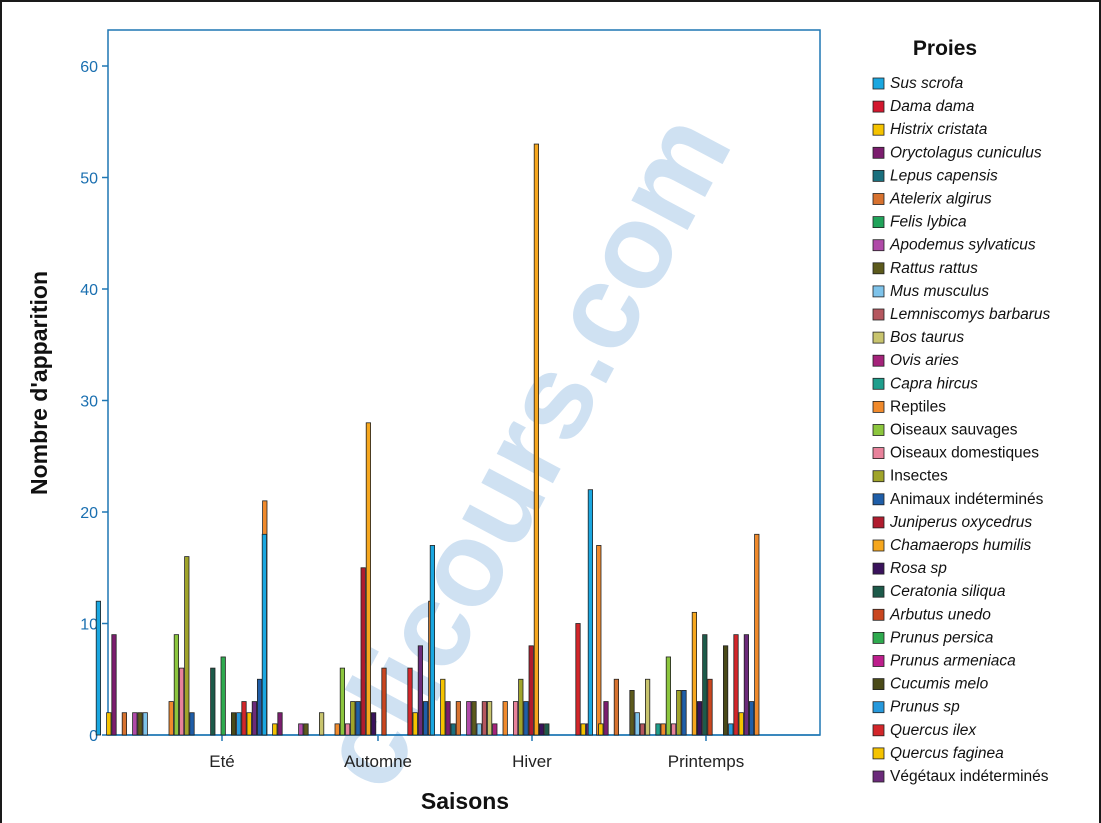 This screenshot has height=823, width=1101. I want to click on legend-label: Prunus sp, so click(925, 707).